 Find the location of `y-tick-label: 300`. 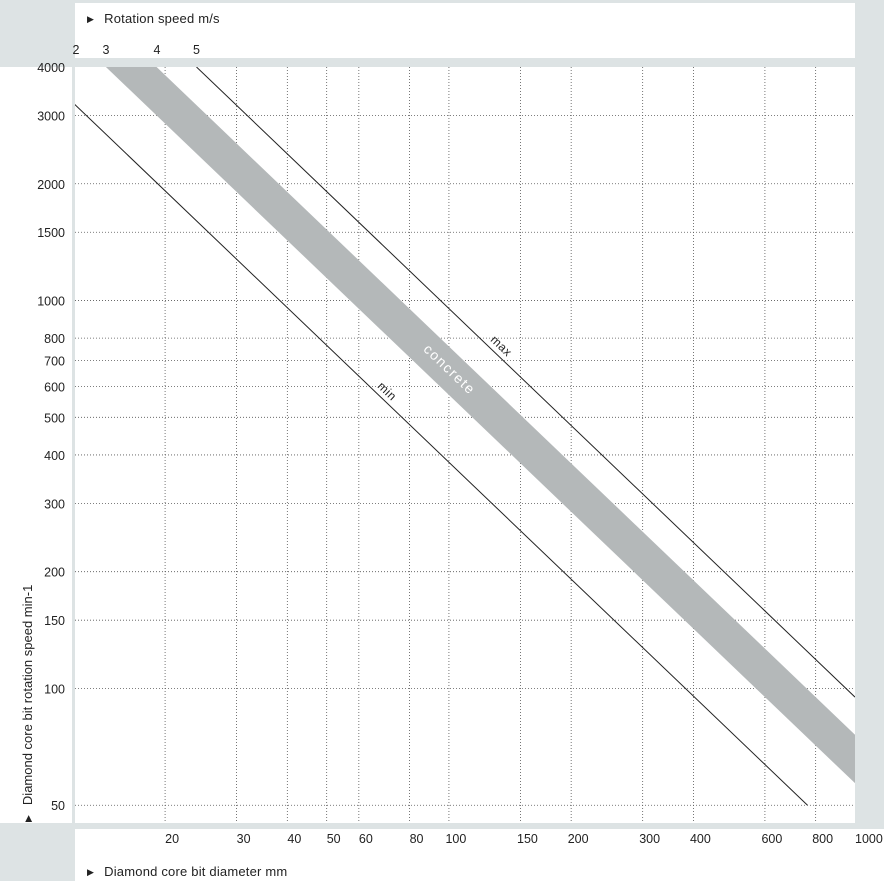

y-tick-label: 300 is located at coordinates (54, 504).